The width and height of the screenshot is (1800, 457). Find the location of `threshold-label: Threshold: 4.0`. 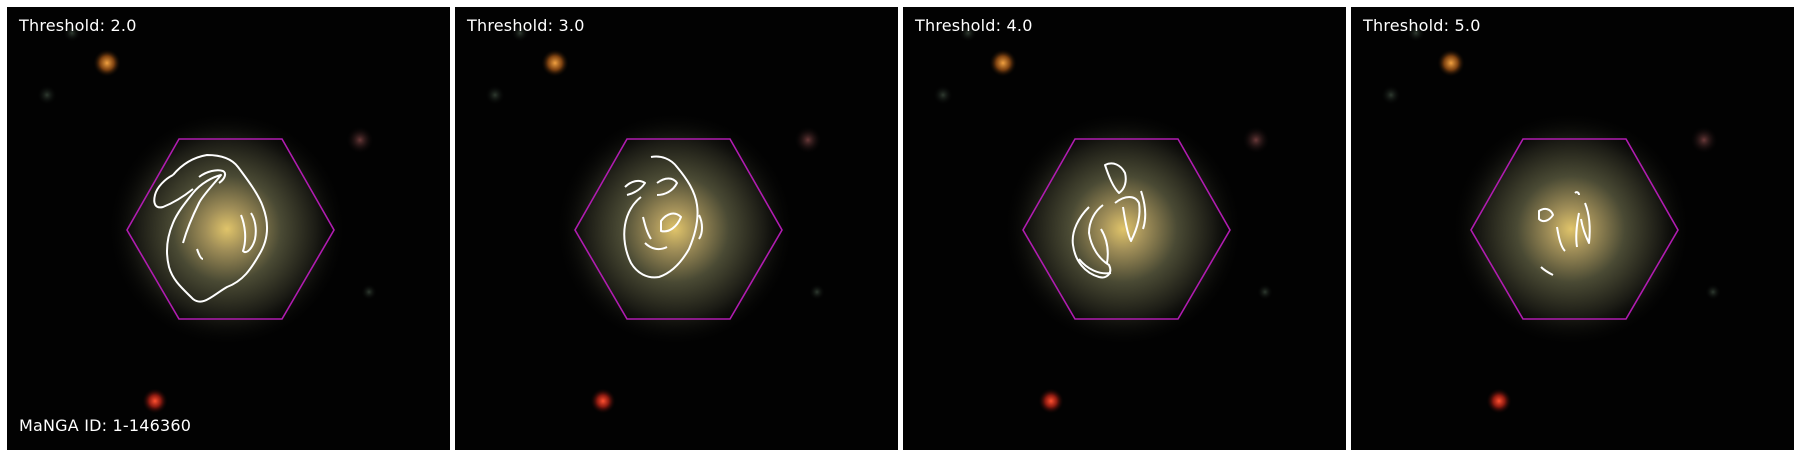

threshold-label: Threshold: 4.0 is located at coordinates (974, 25).